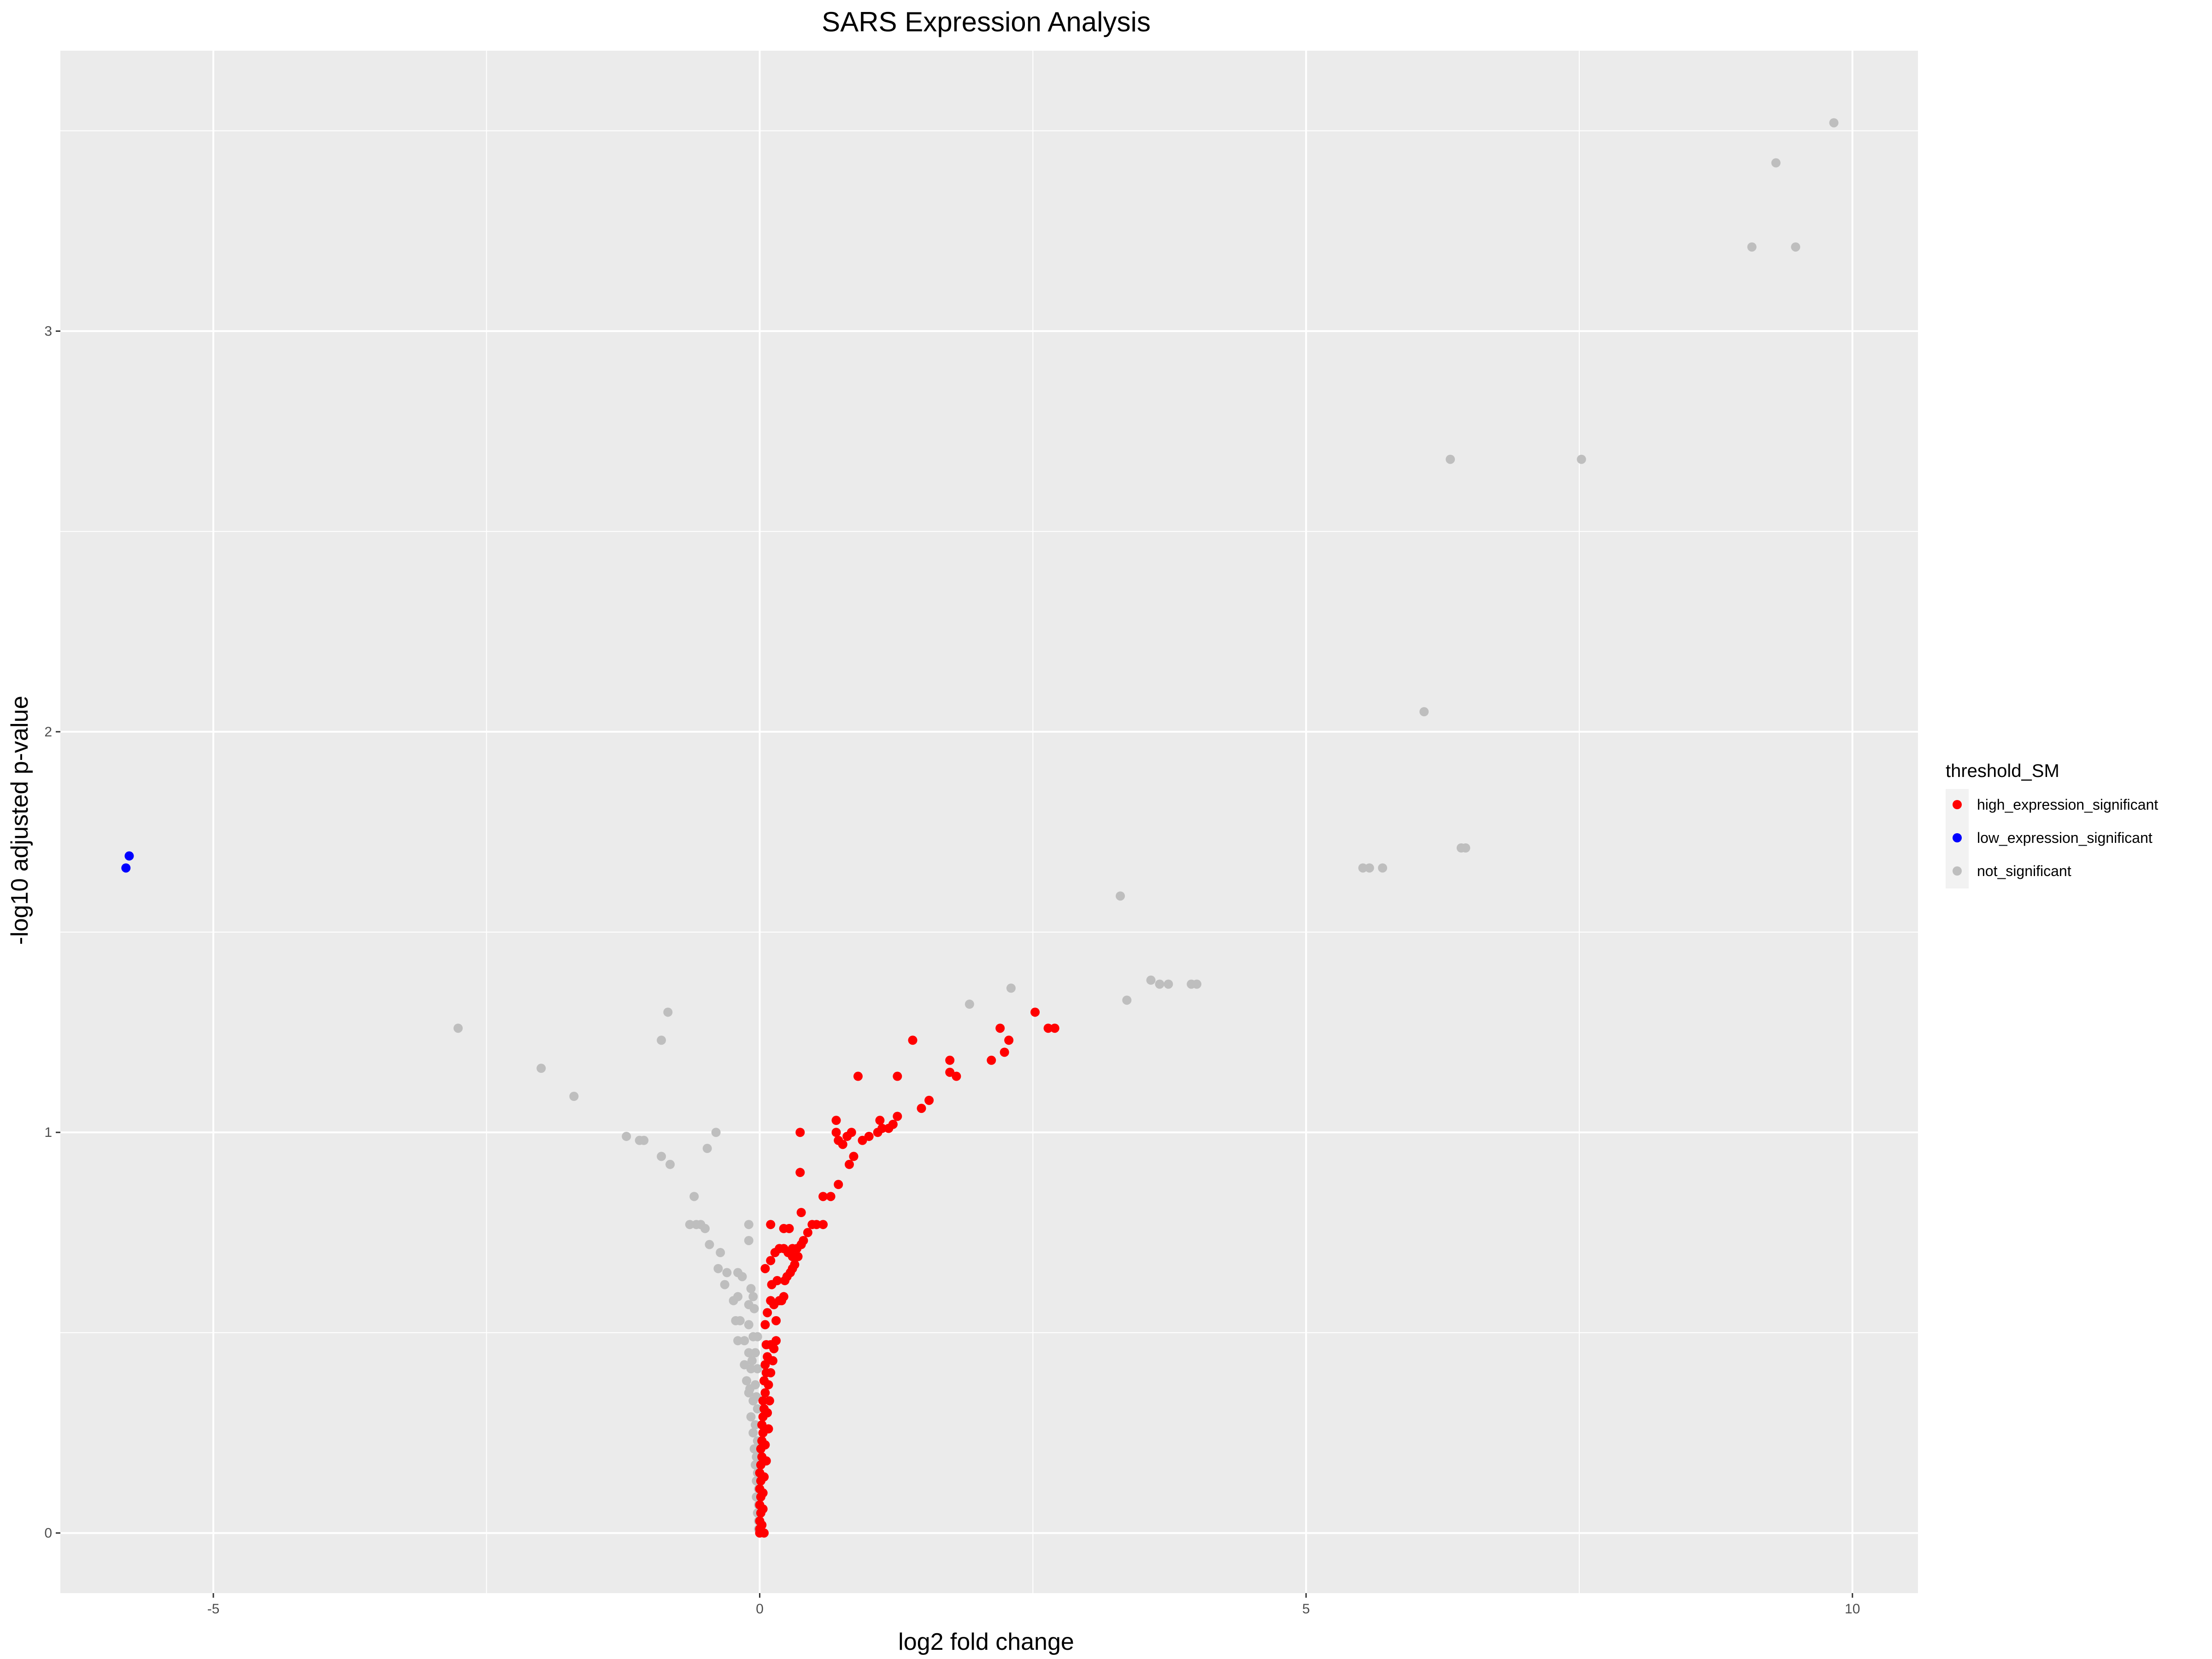 Image resolution: width=2212 pixels, height=1659 pixels. What do you see at coordinates (1957, 804) in the screenshot?
I see `legend-key-high-expression-significant` at bounding box center [1957, 804].